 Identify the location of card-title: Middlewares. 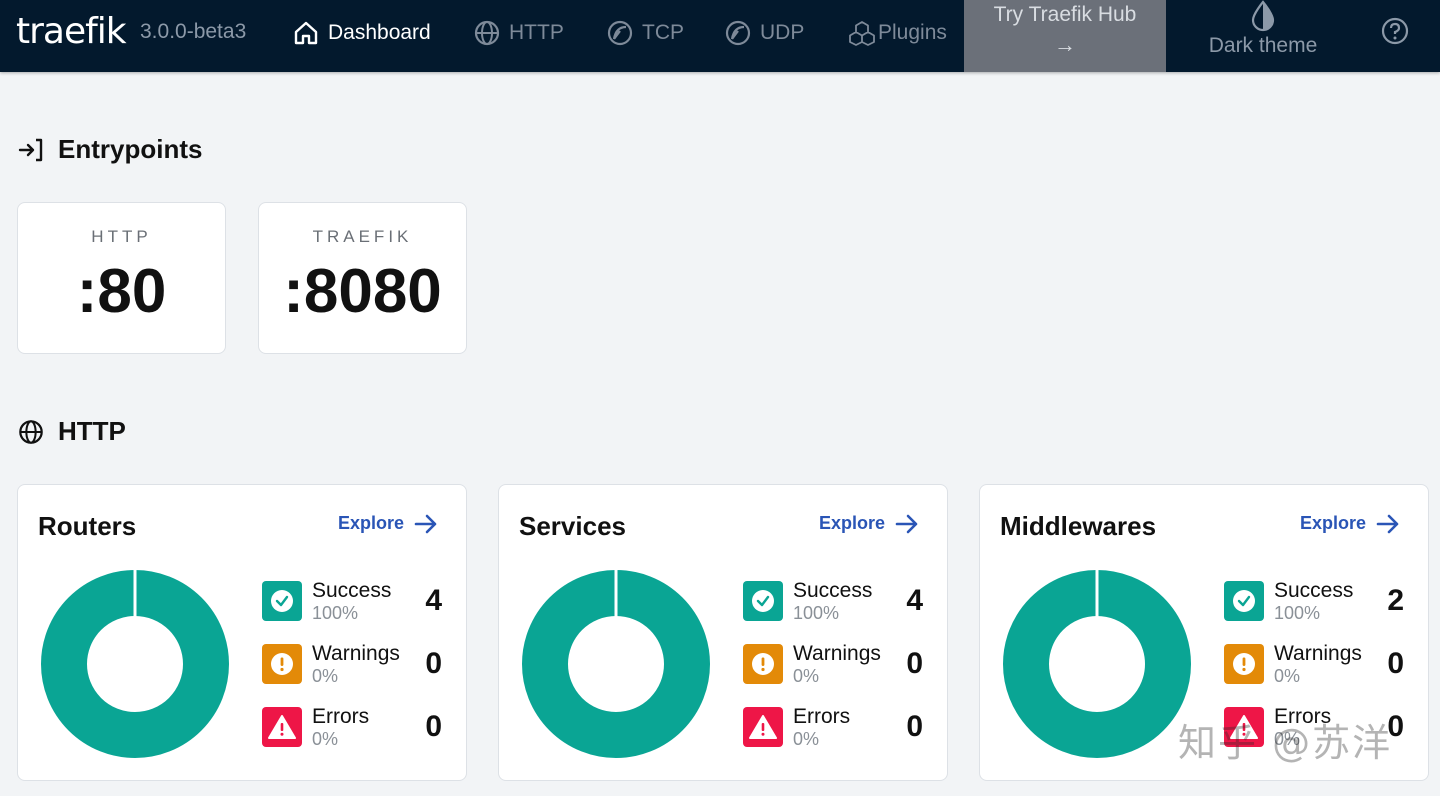
(1078, 526).